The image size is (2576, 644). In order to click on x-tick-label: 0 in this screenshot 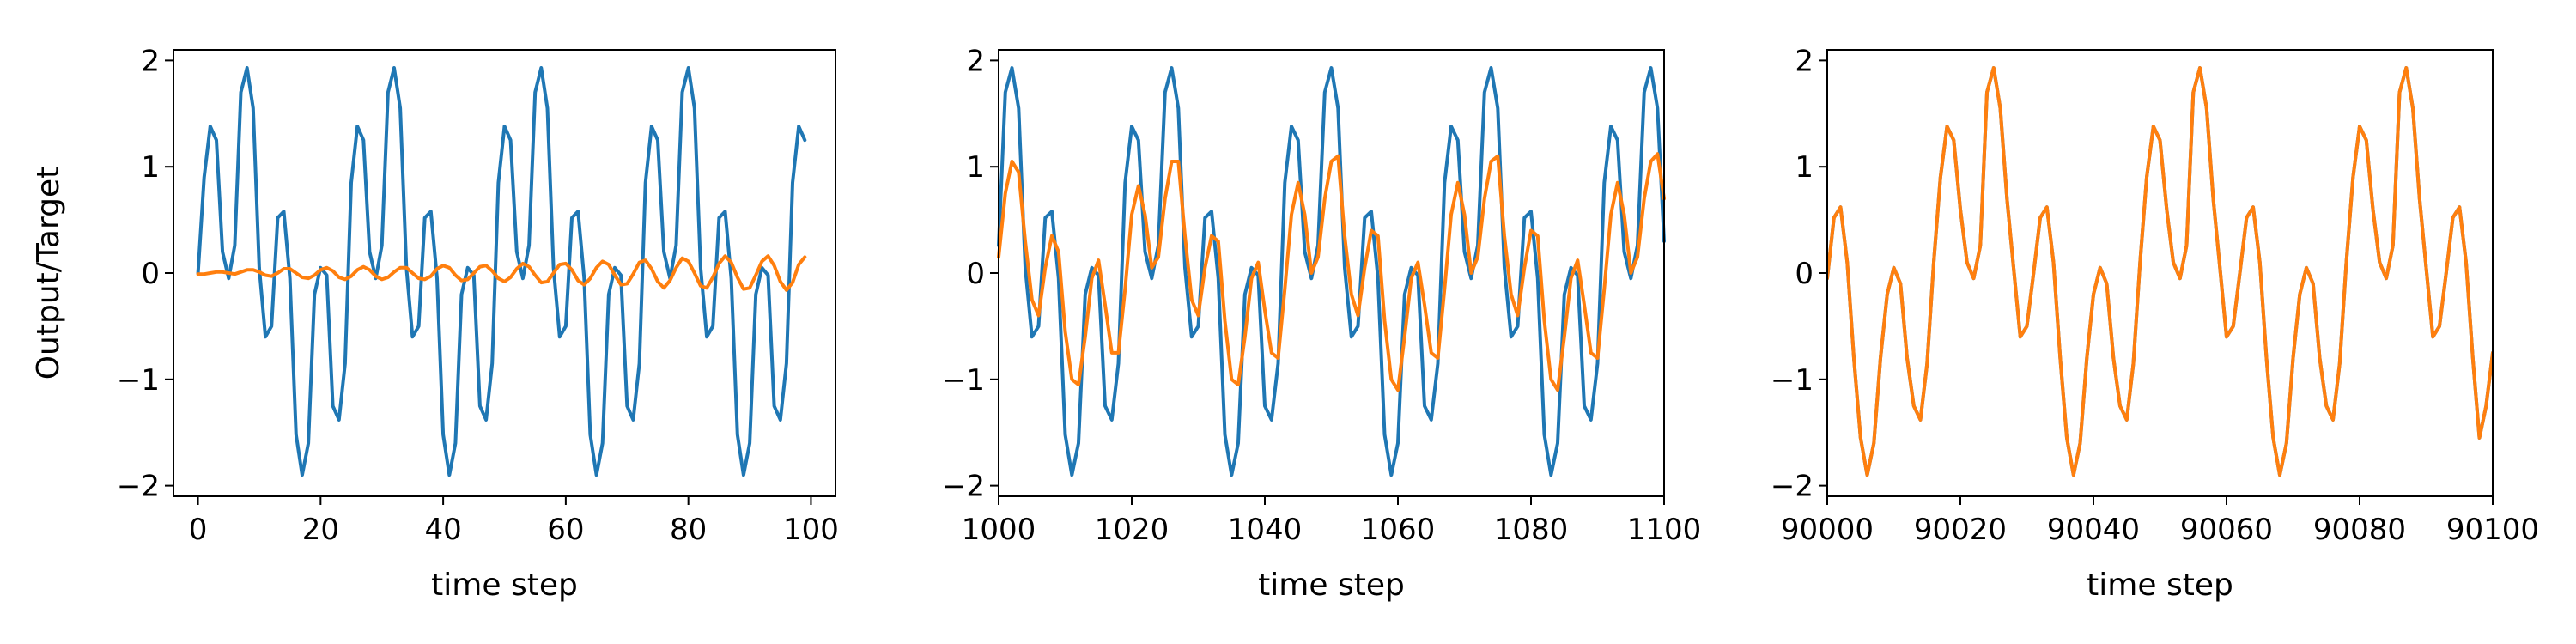, I will do `click(198, 530)`.